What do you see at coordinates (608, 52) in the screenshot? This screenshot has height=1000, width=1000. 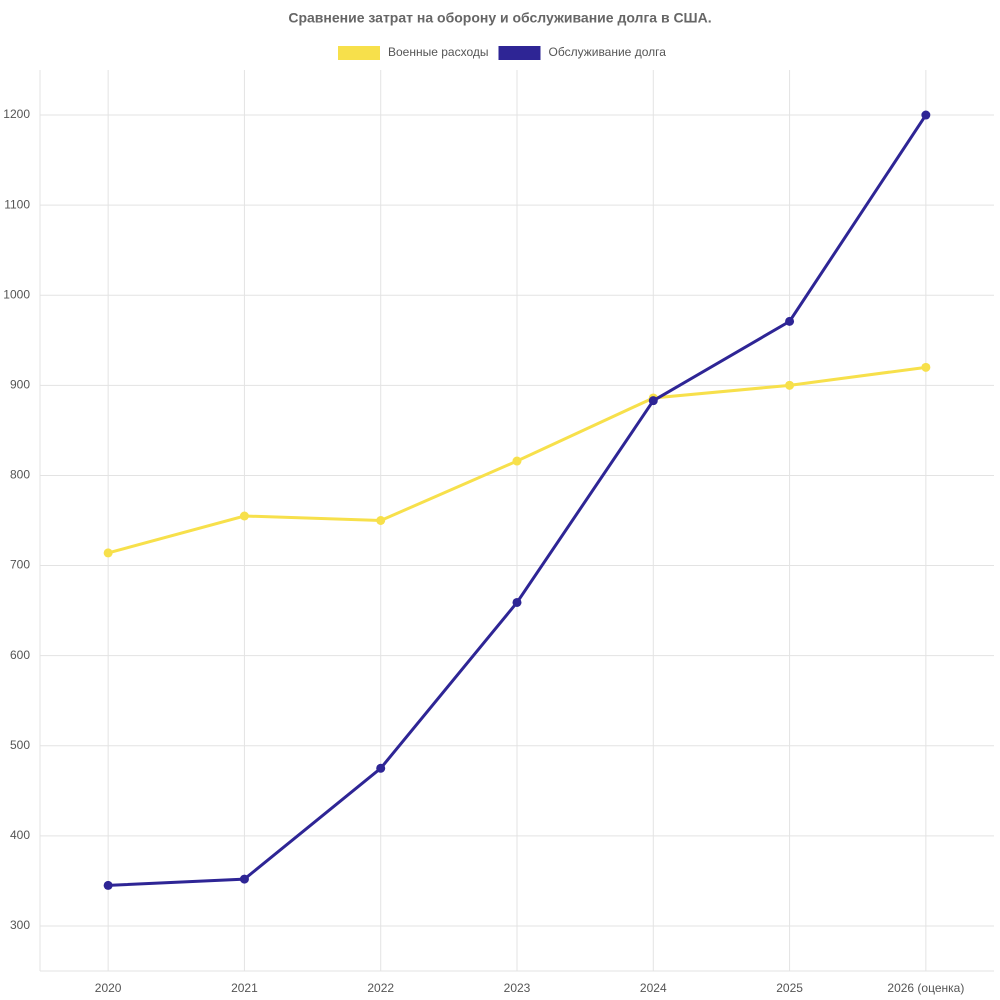 I see `legend-label: Обслуживание долга` at bounding box center [608, 52].